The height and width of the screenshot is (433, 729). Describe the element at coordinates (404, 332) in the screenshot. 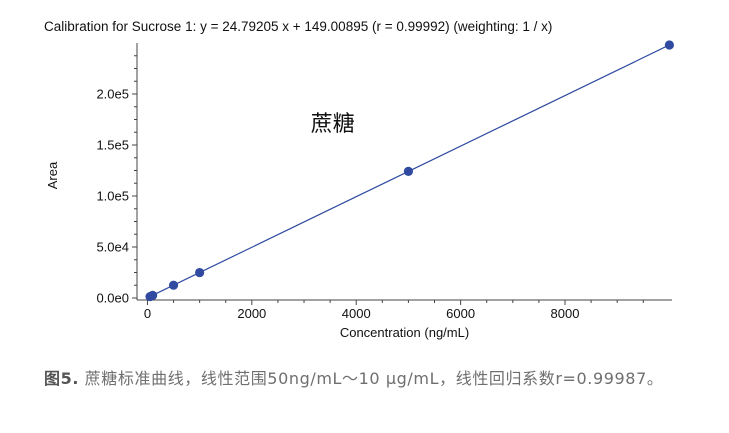

I see `x-axis-label: Concentration (ng/mL)` at that location.